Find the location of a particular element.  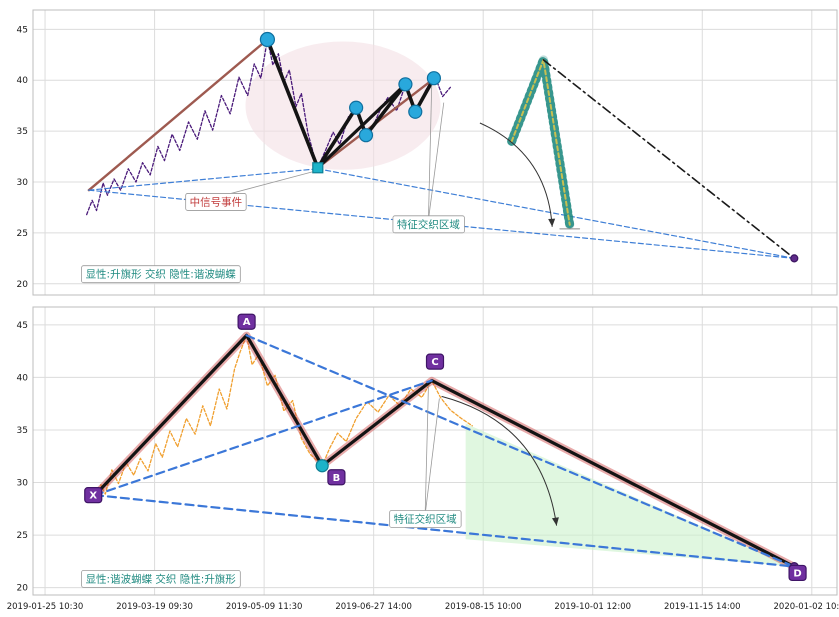

point-badge-label-A: A is located at coordinates (247, 322).